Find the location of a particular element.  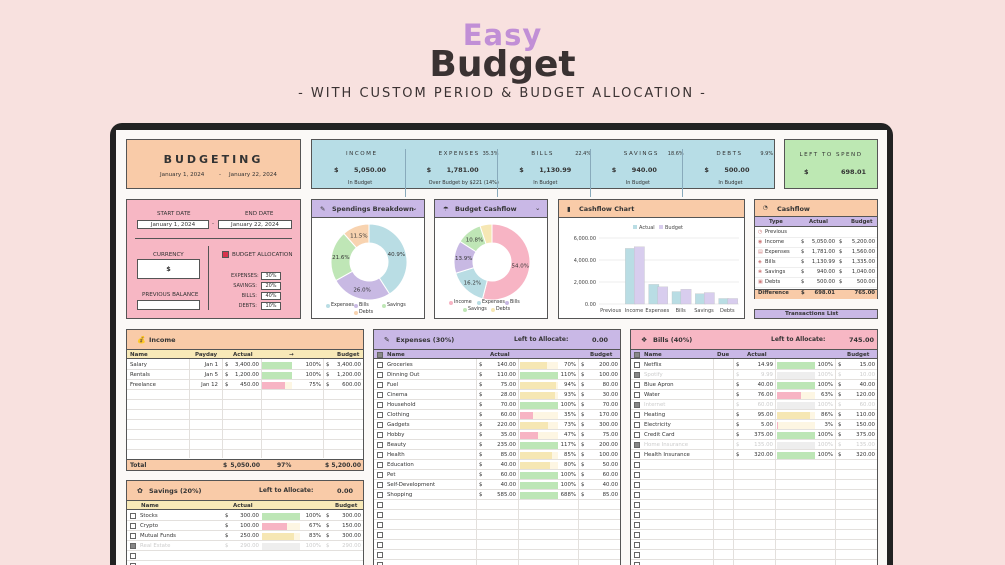

spendings-dropdown-icon: ⌄ is located at coordinates (415, 208).